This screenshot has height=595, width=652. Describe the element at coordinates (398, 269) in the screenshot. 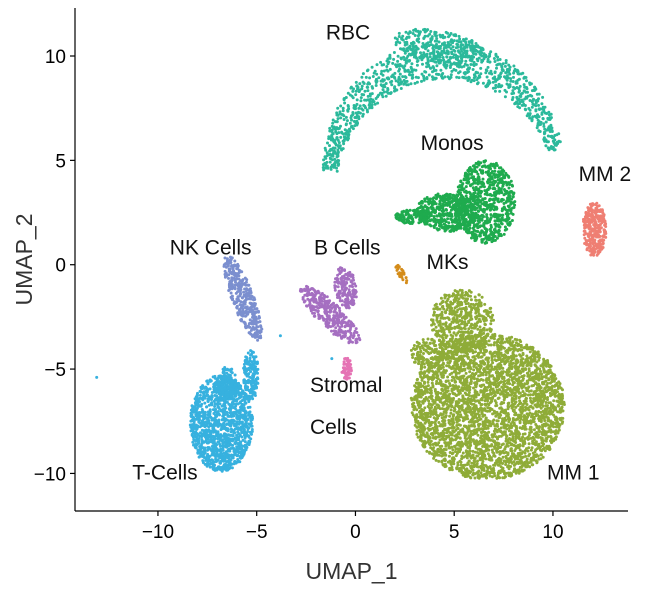

I see `point-mks` at that location.